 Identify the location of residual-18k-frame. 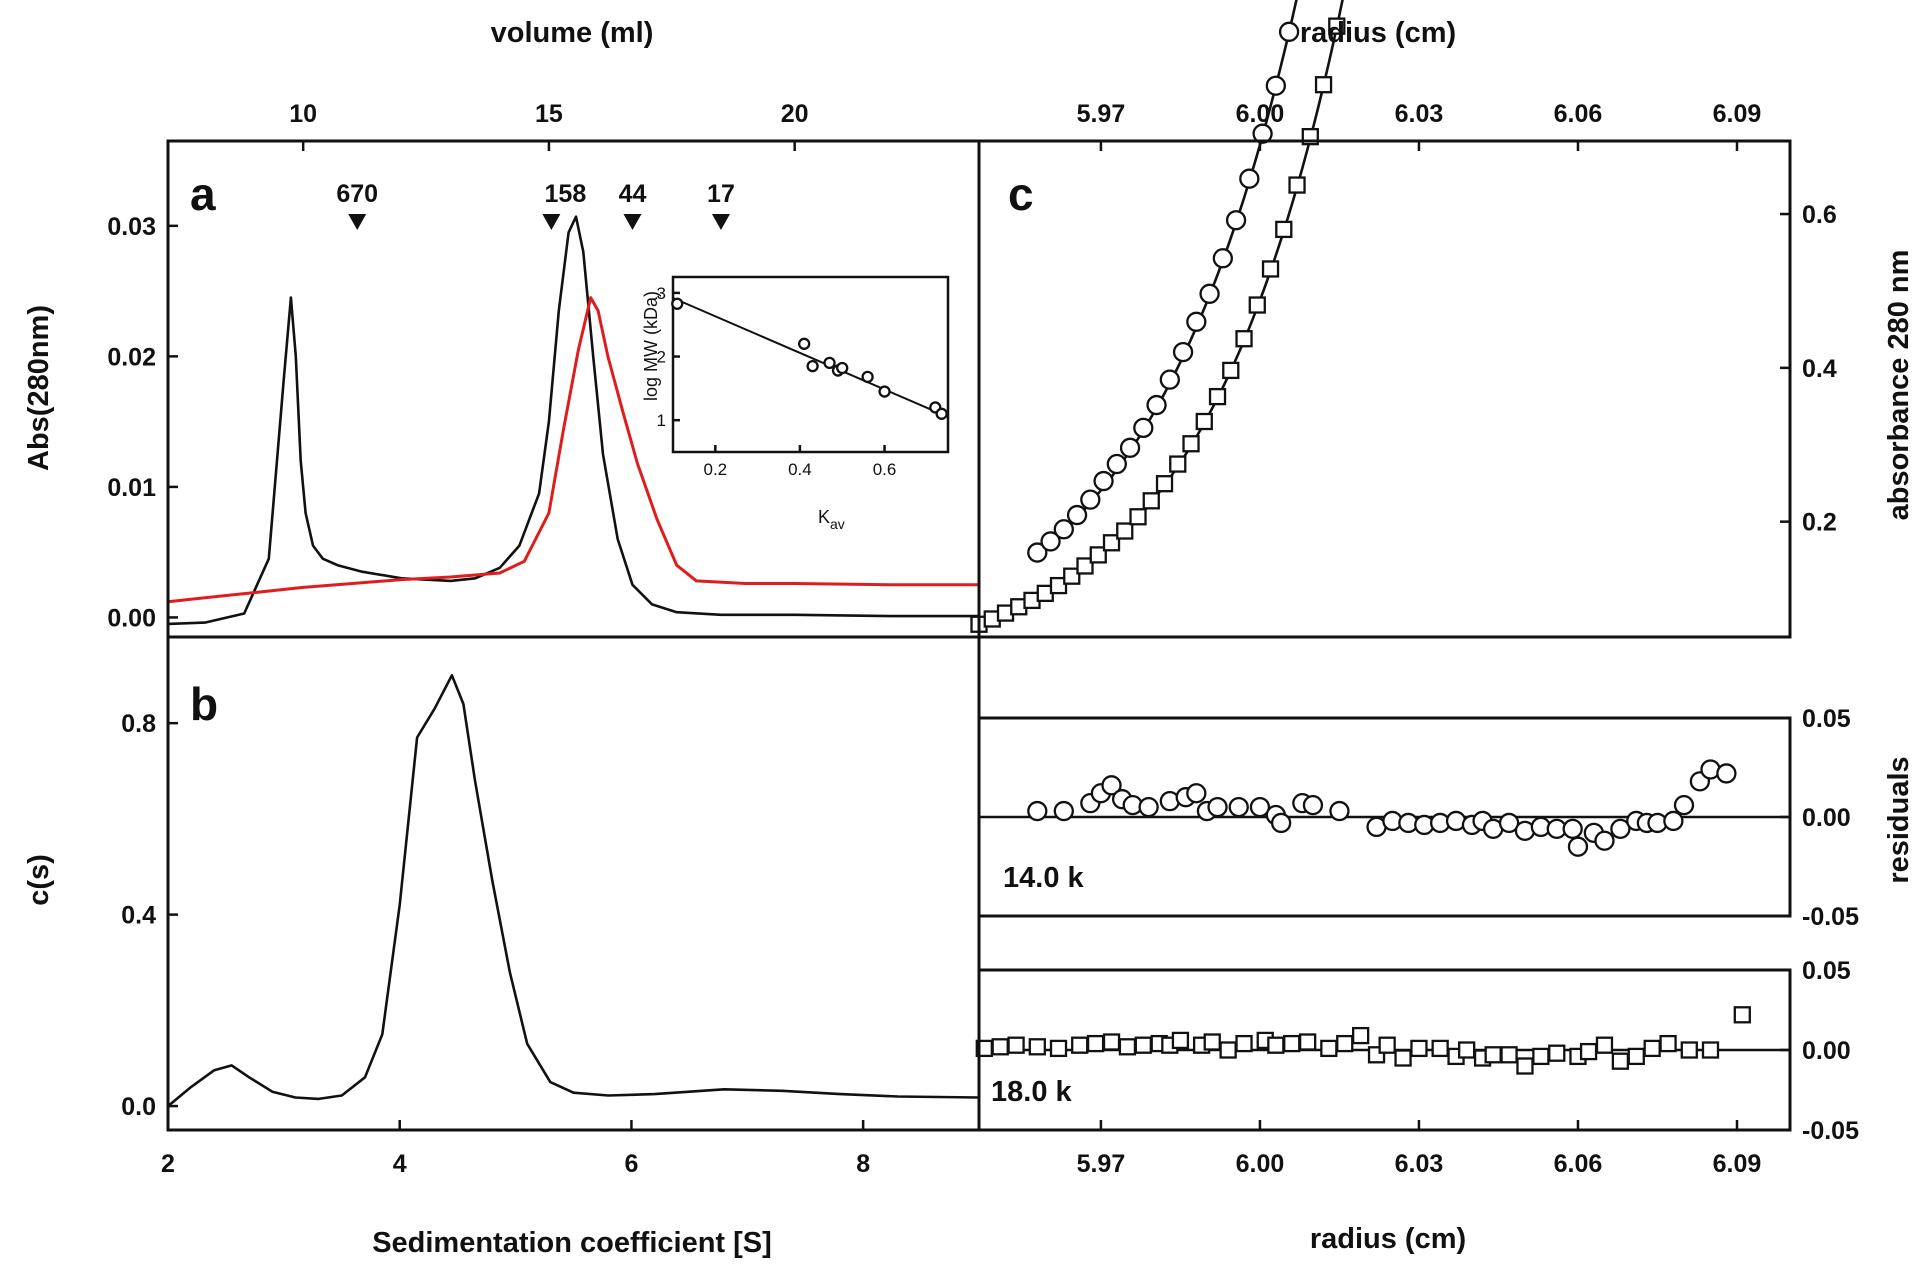
(1384, 1050).